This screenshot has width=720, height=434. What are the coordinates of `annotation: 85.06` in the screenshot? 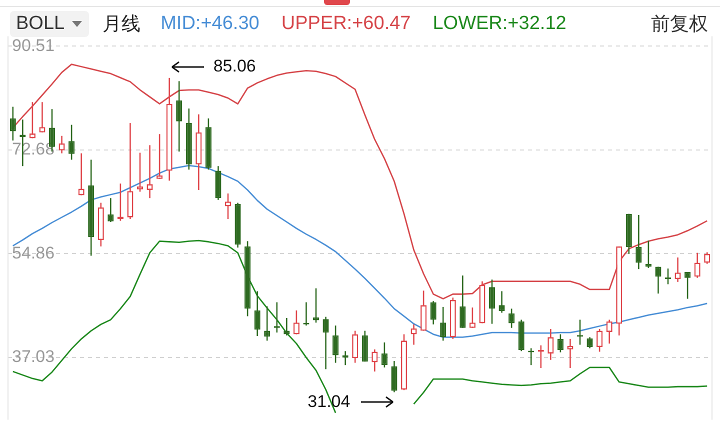 It's located at (234, 66).